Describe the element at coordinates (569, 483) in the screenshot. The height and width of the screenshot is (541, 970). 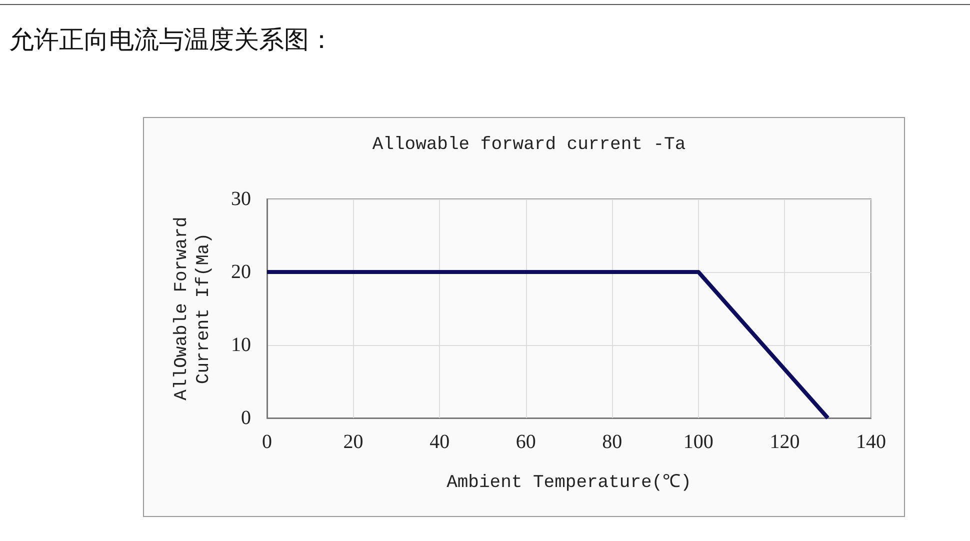
I see `x-axis-title: Ambient Temperature(℃)` at that location.